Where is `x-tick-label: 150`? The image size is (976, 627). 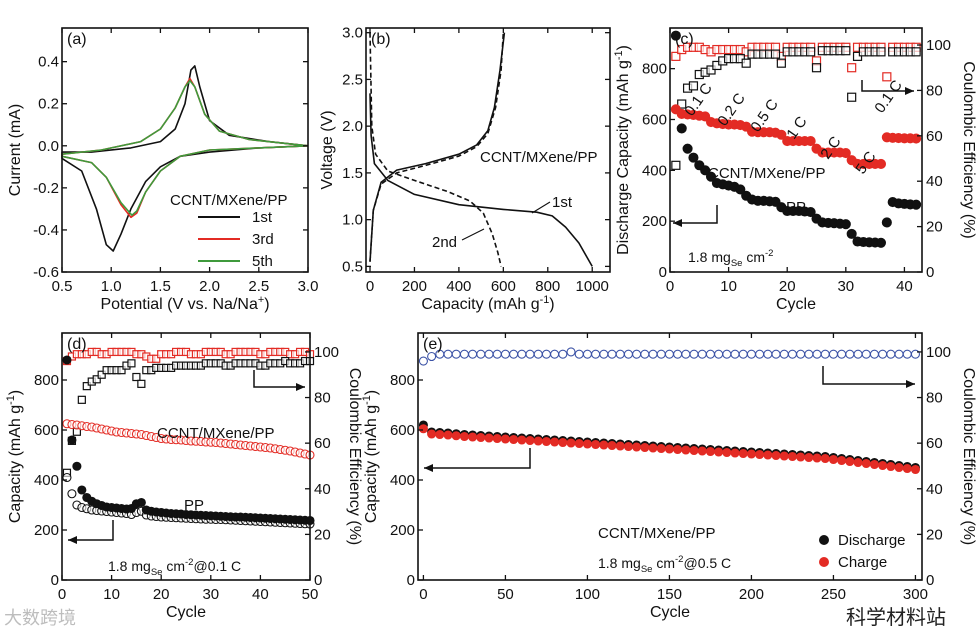 x-tick-label: 150 is located at coordinates (669, 594).